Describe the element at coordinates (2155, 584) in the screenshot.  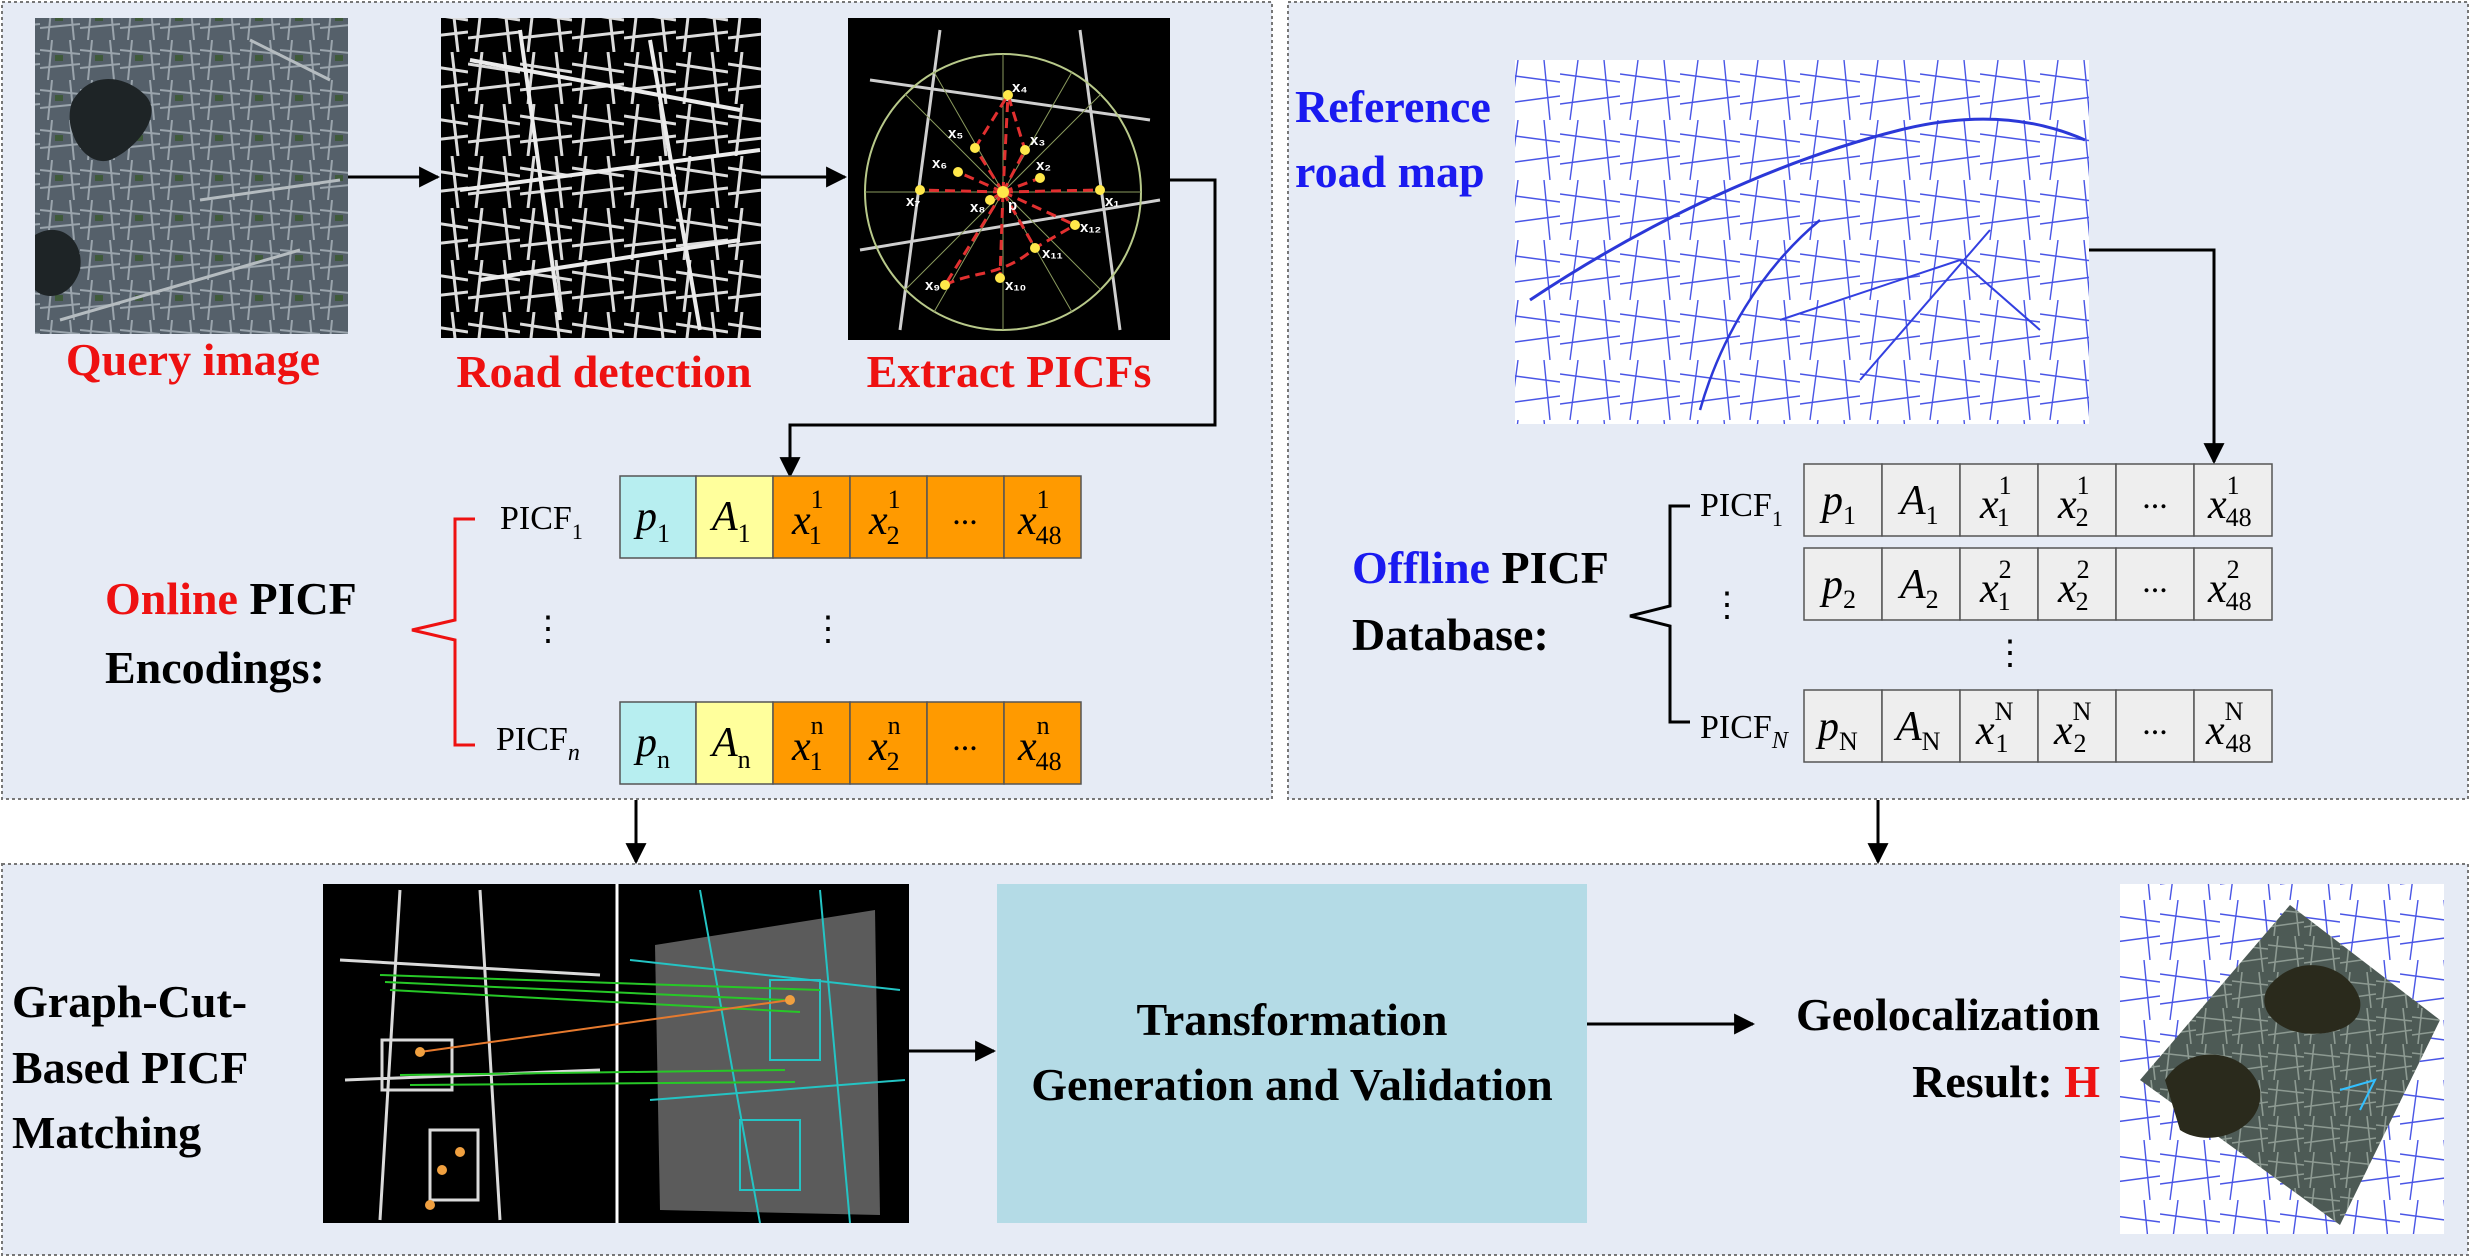
I see `cell-ellipsis` at that location.